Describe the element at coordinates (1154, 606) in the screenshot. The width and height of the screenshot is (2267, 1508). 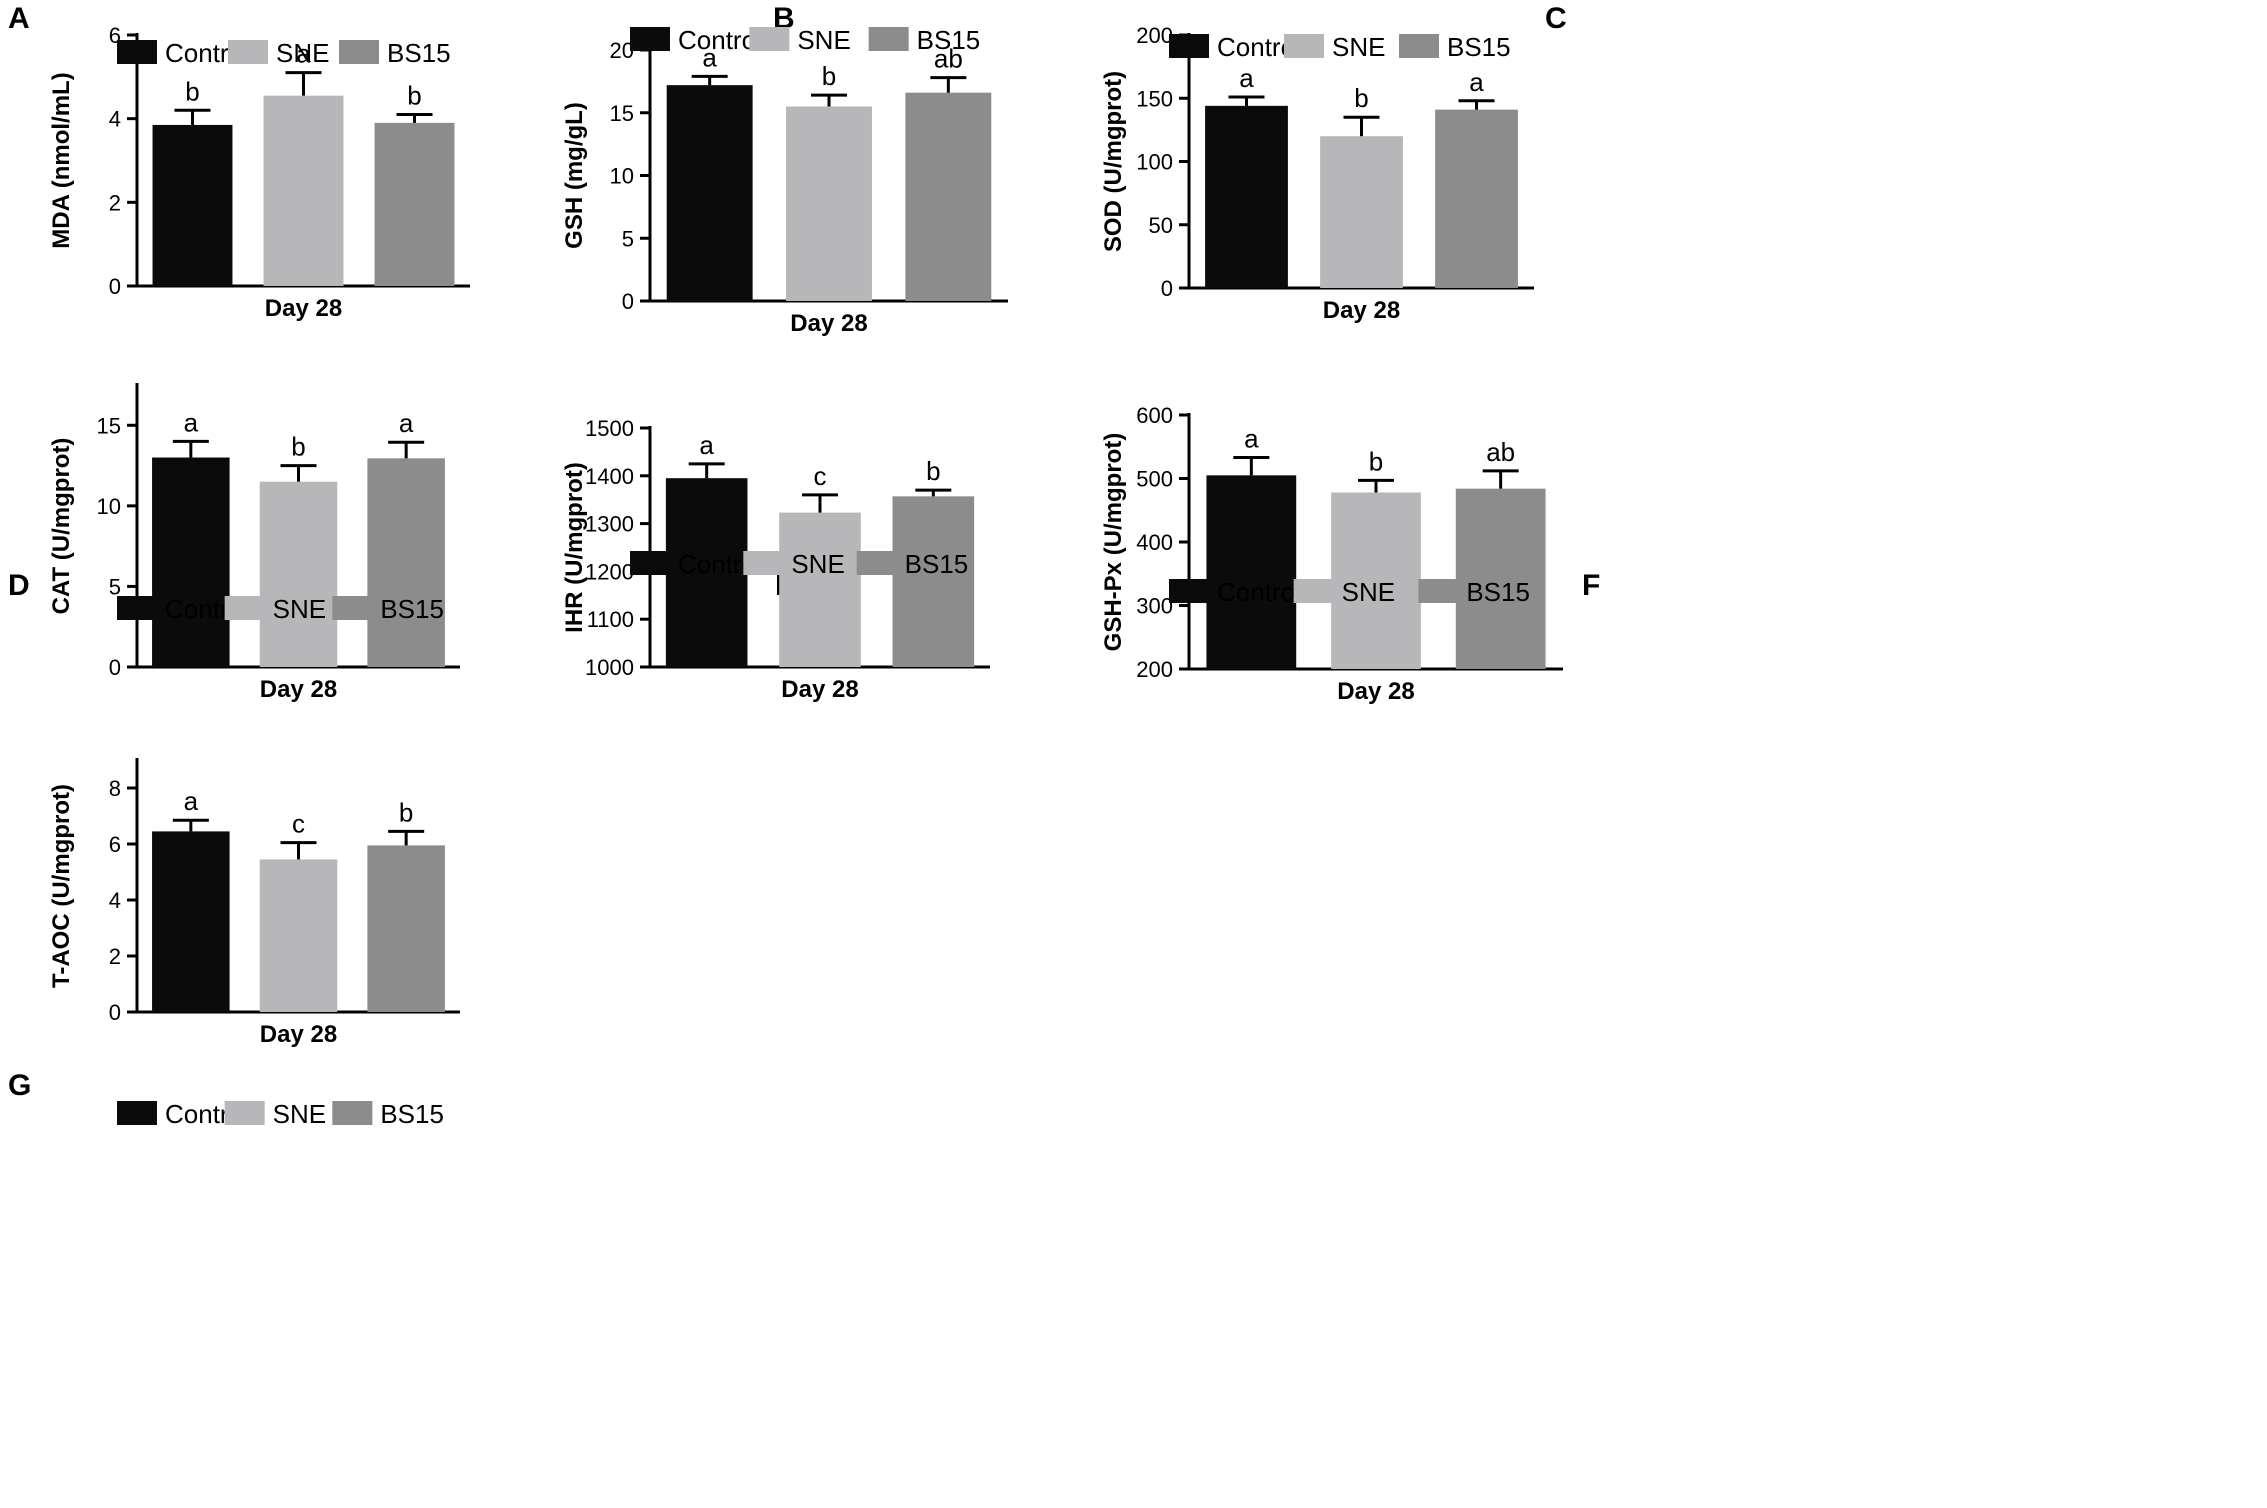
I see `y-tick-label: 300` at that location.